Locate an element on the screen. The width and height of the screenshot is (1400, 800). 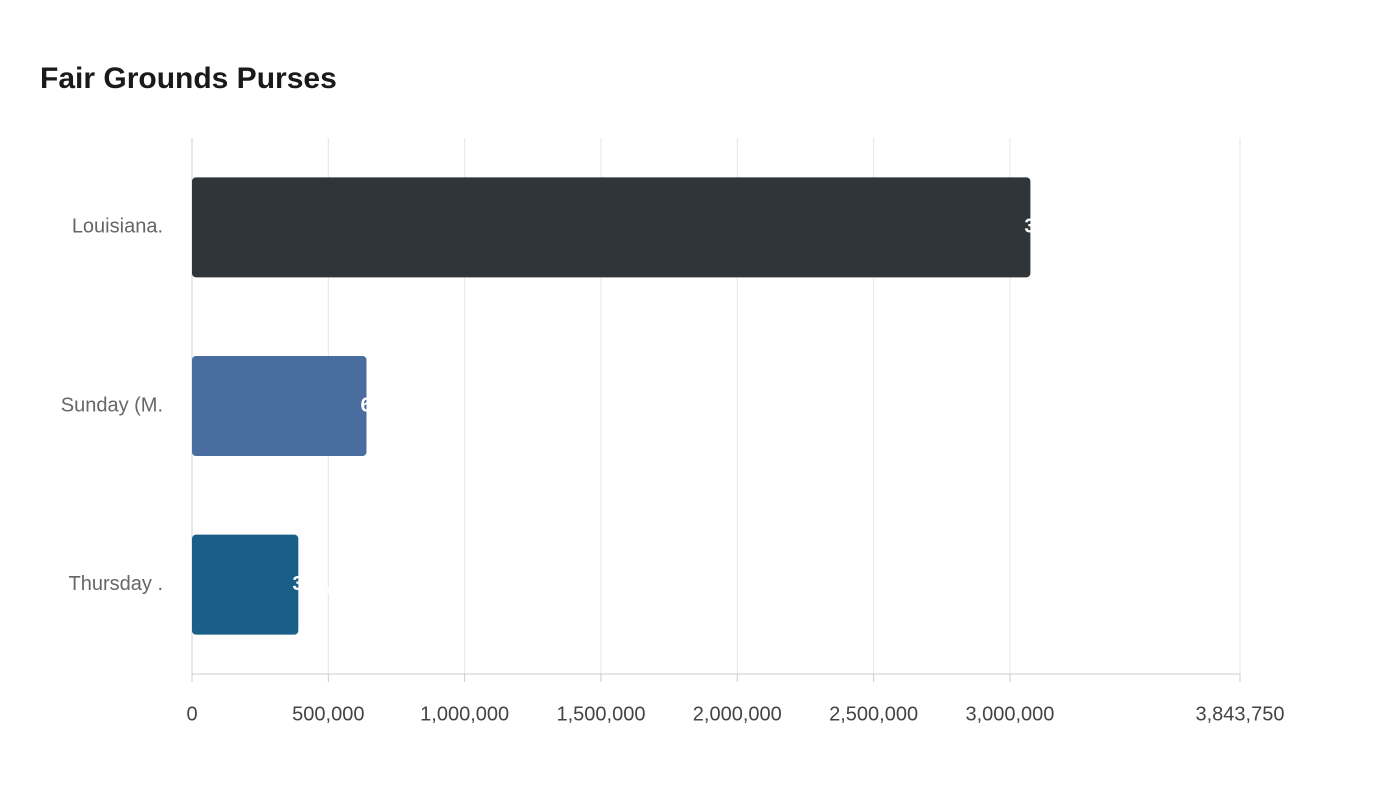
value-label: 390,000 is located at coordinates (328, 584).